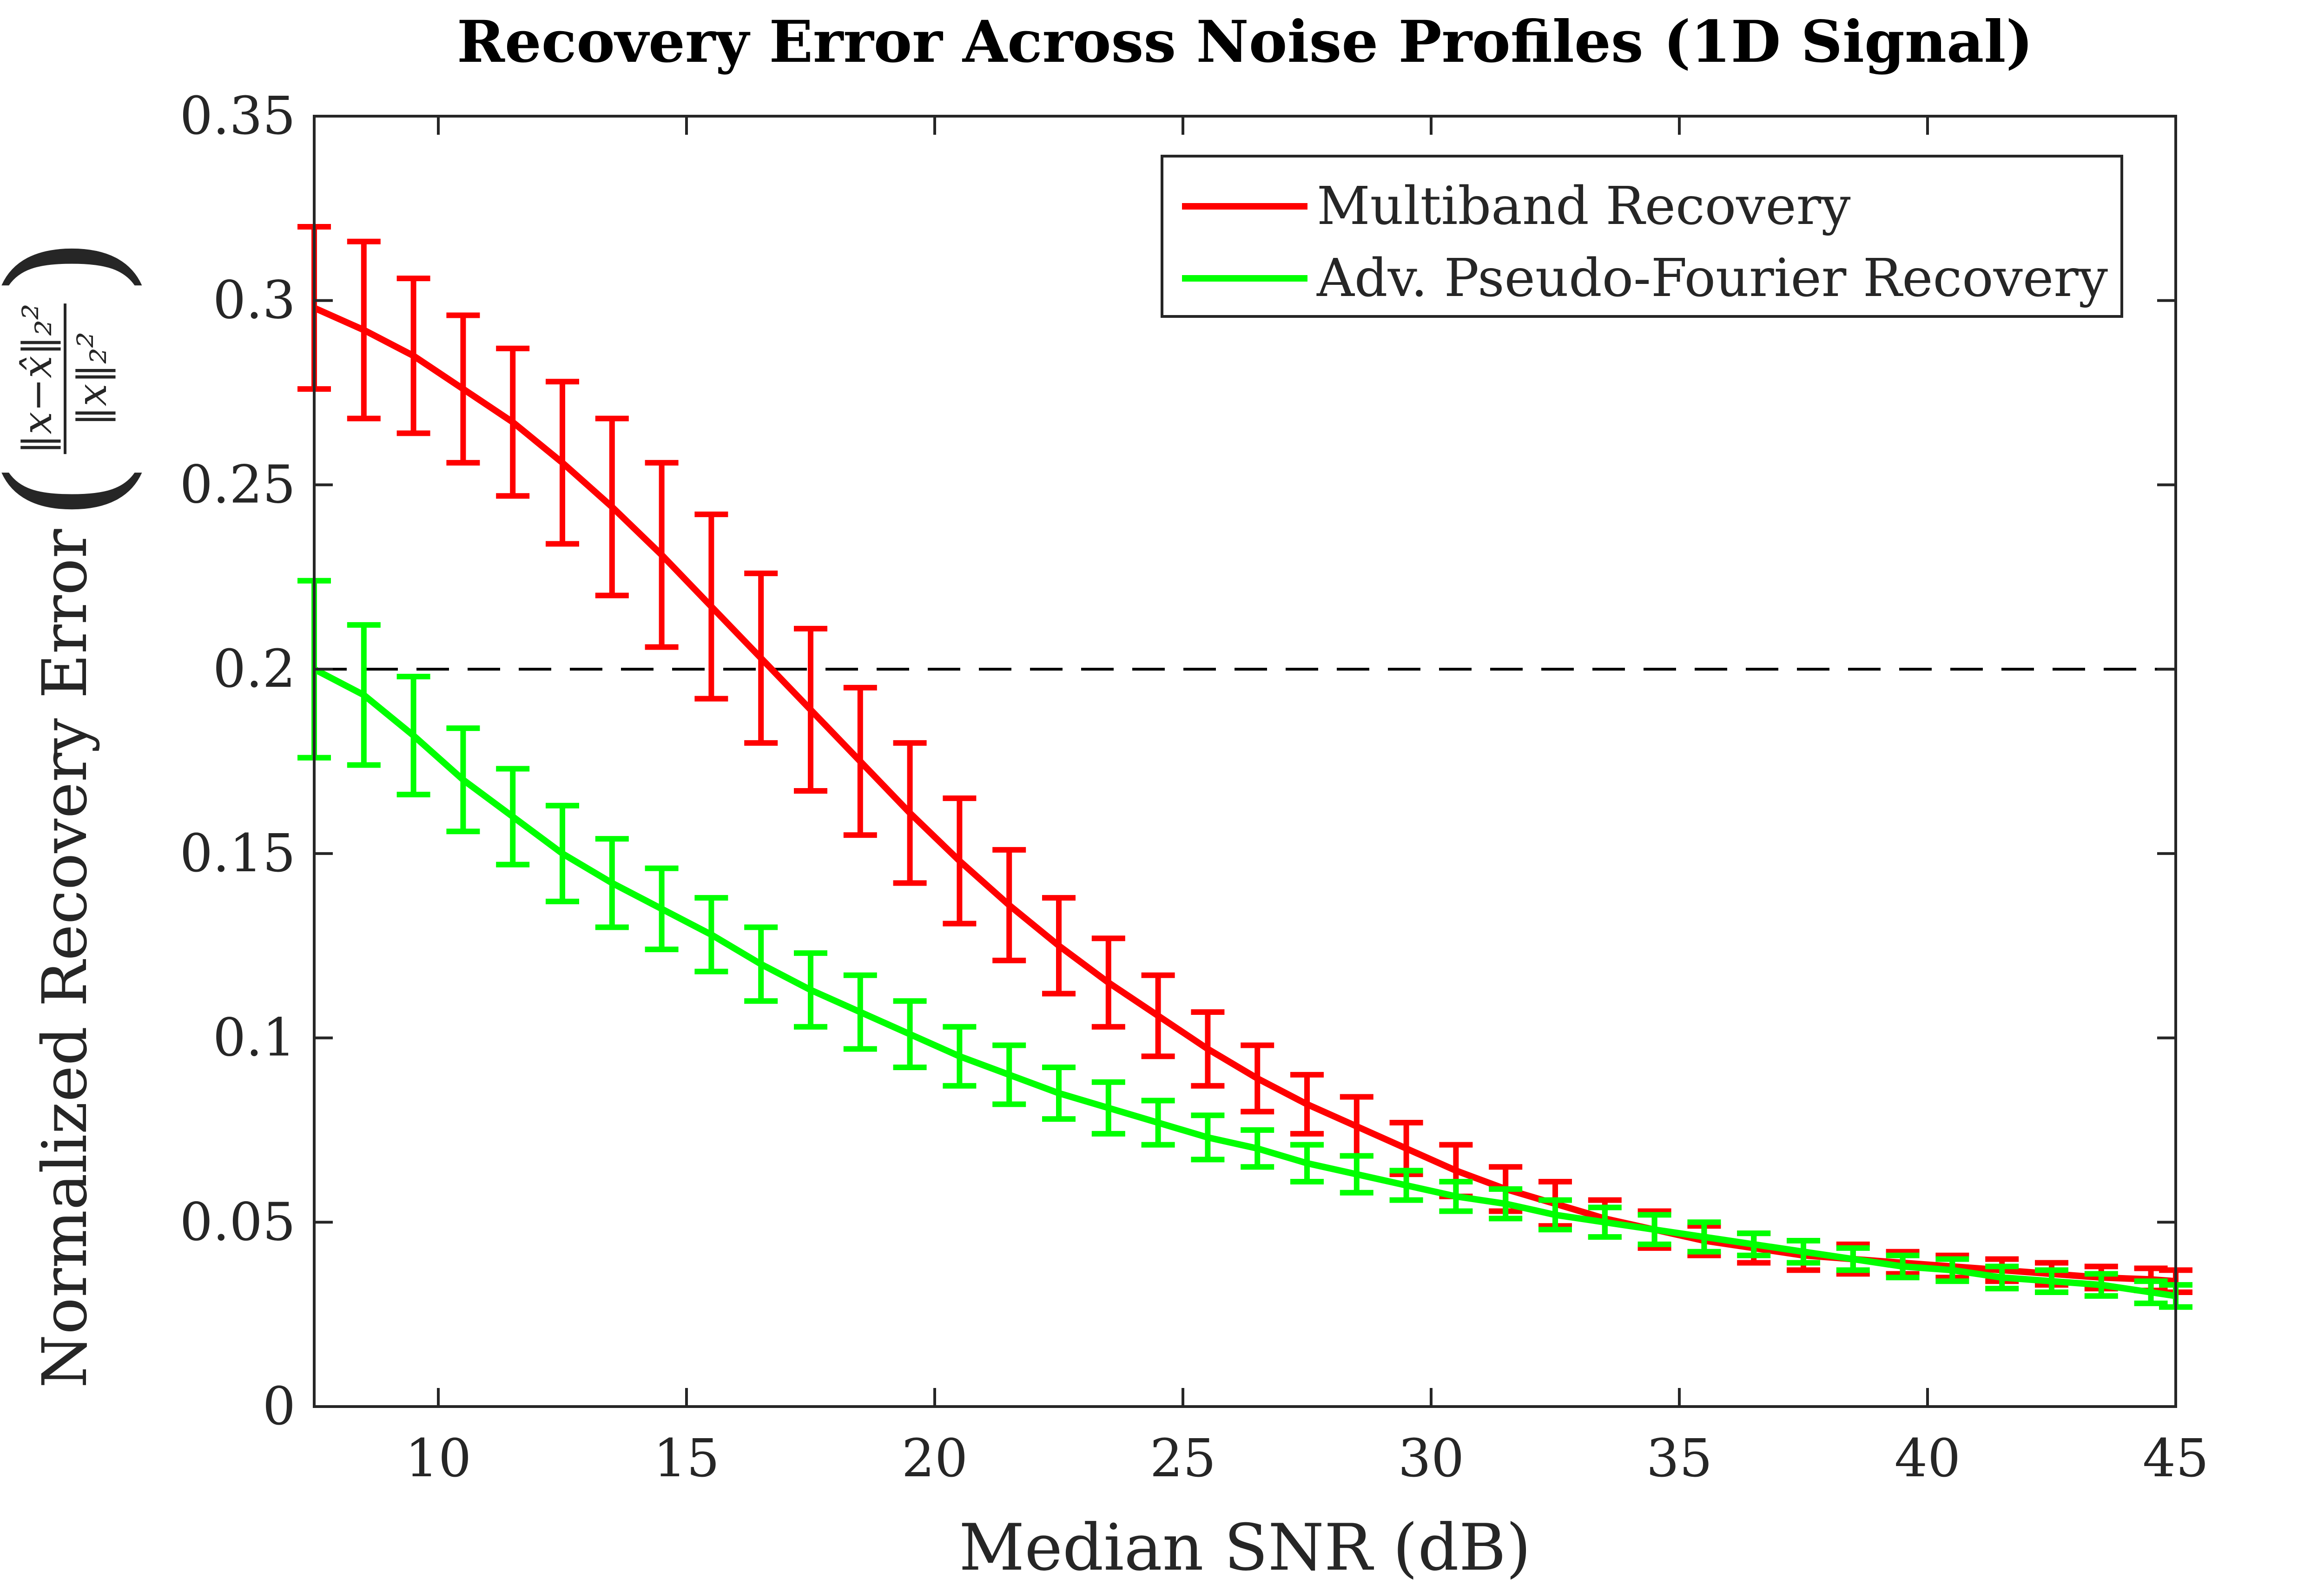 The width and height of the screenshot is (2324, 1585). Describe the element at coordinates (254, 301) in the screenshot. I see `y-tick-label: 0.3` at that location.